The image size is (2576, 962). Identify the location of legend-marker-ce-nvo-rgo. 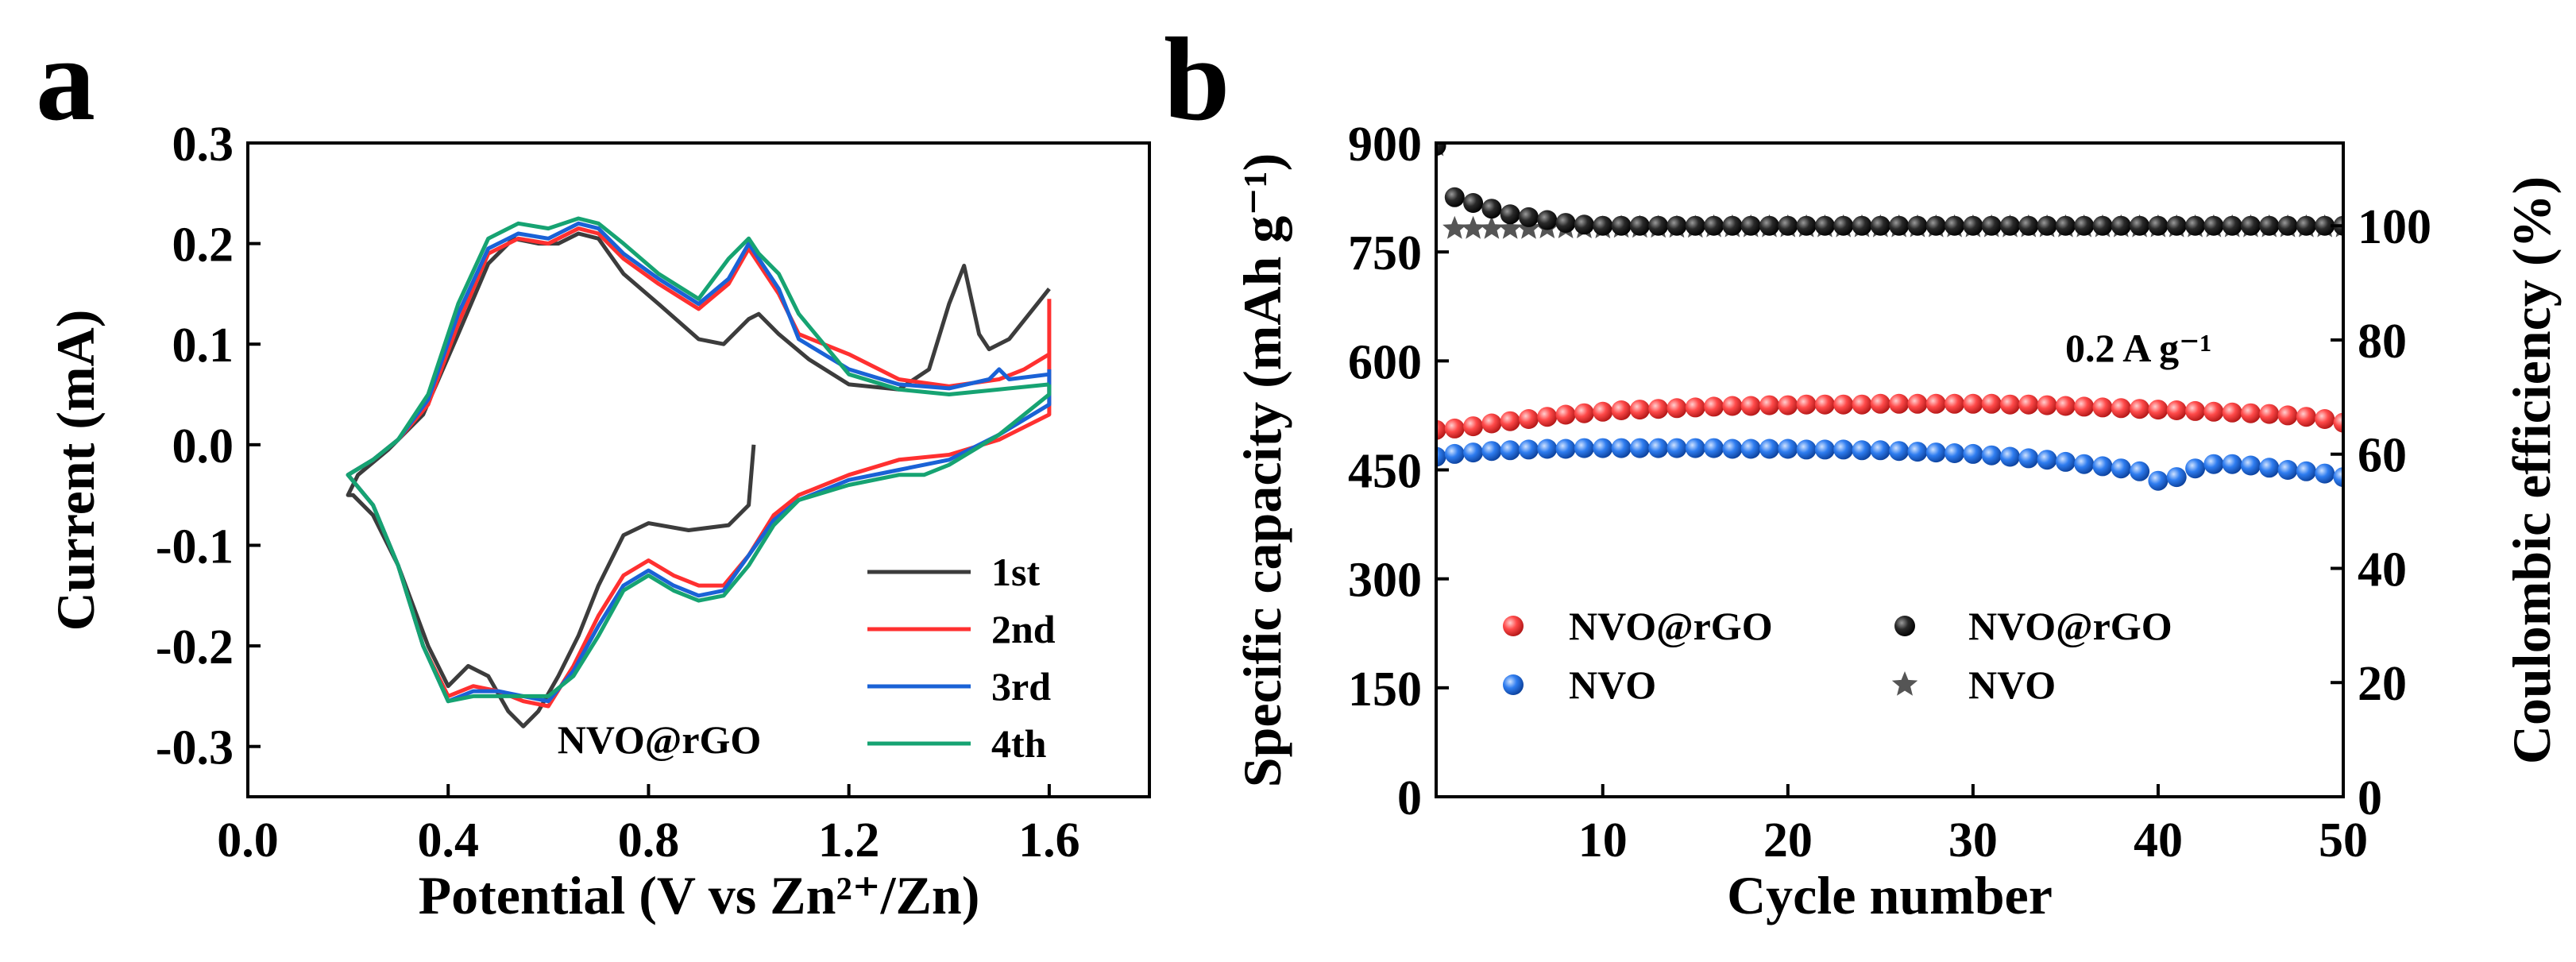
(1904, 626).